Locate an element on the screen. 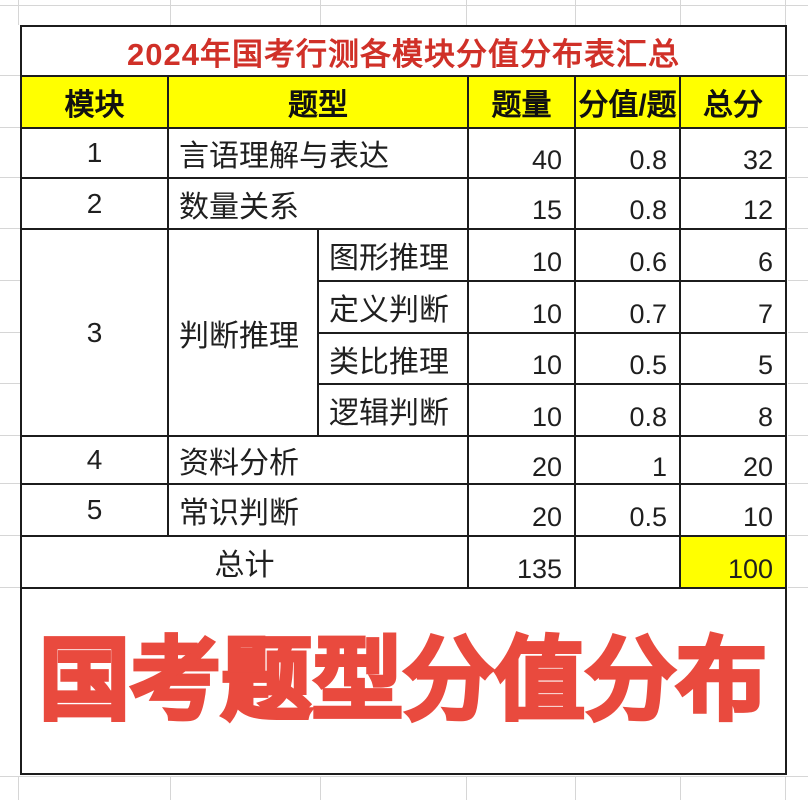 This screenshot has height=800, width=808. cell-count-4: 20 is located at coordinates (521, 460).